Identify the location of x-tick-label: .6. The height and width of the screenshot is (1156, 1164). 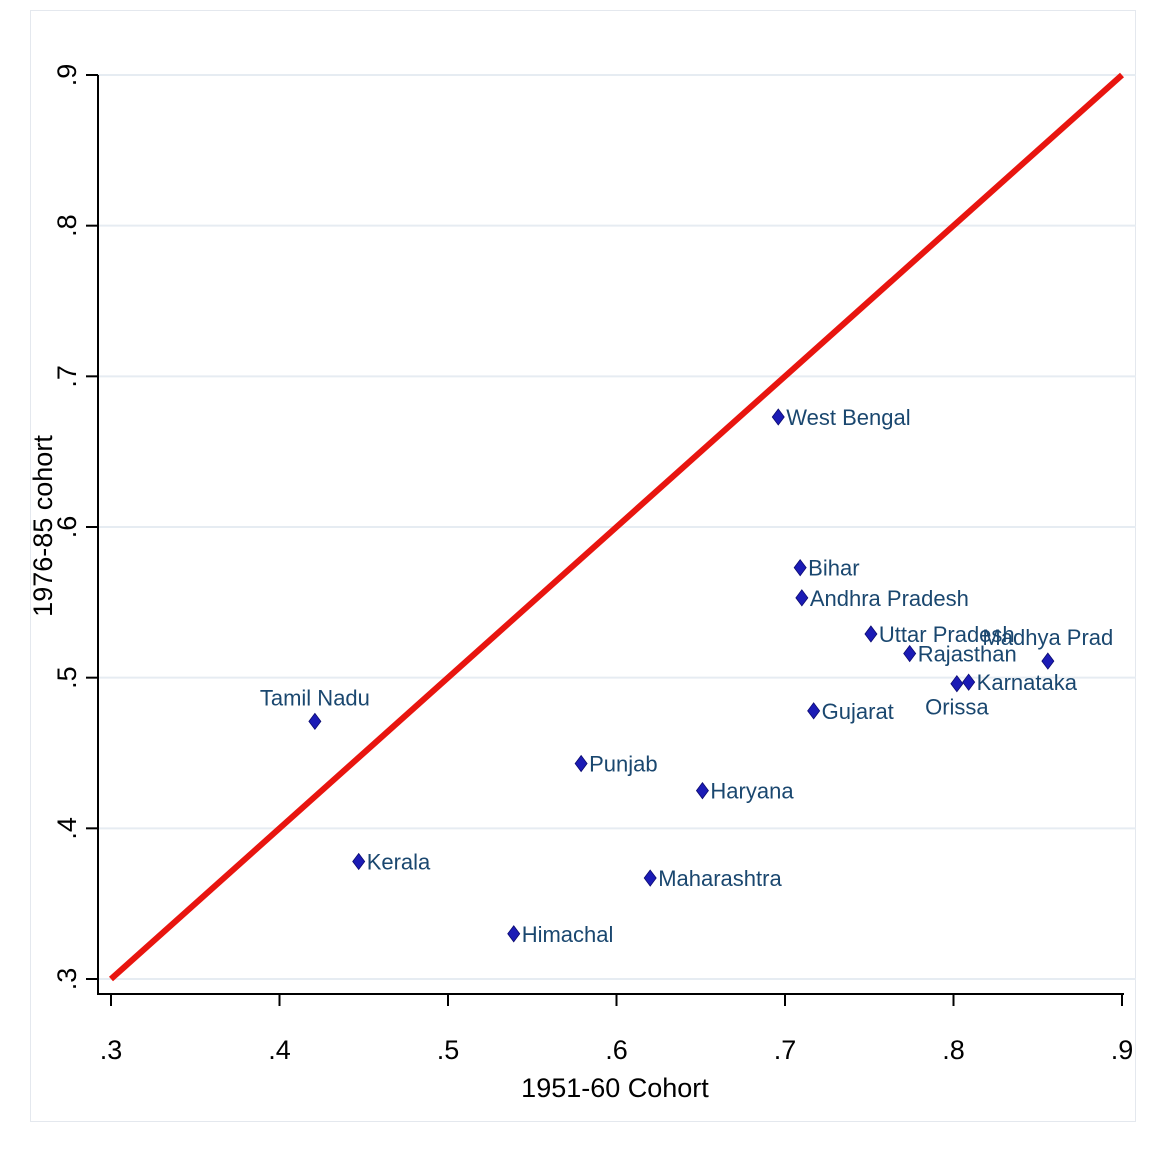
(616, 1050).